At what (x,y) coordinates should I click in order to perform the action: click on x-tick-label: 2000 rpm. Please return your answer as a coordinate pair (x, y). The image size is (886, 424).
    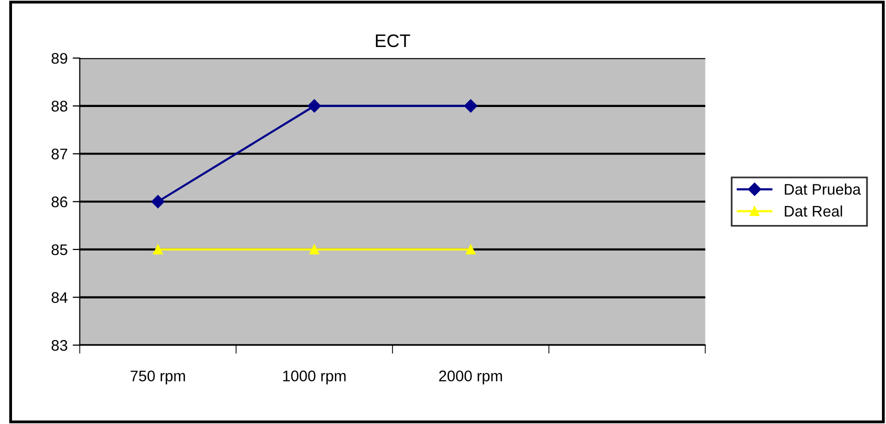
    Looking at the image, I should click on (470, 377).